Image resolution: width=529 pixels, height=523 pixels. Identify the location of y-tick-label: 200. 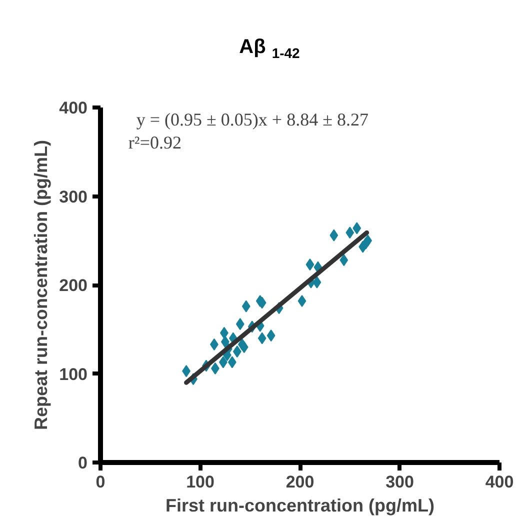
(73, 285).